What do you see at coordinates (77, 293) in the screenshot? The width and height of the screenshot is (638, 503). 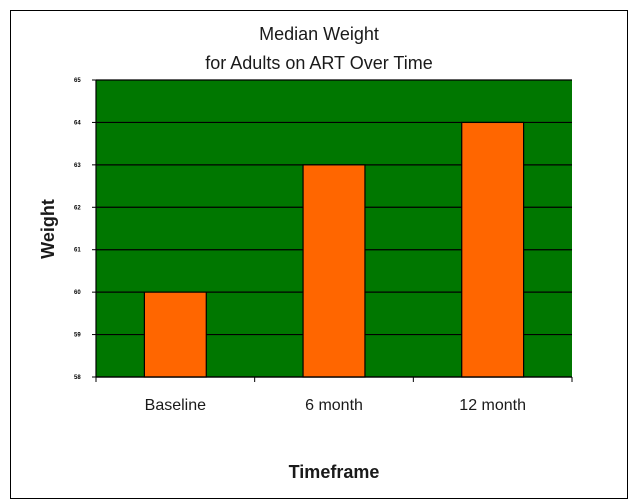 I see `y-tick-label: 60` at bounding box center [77, 293].